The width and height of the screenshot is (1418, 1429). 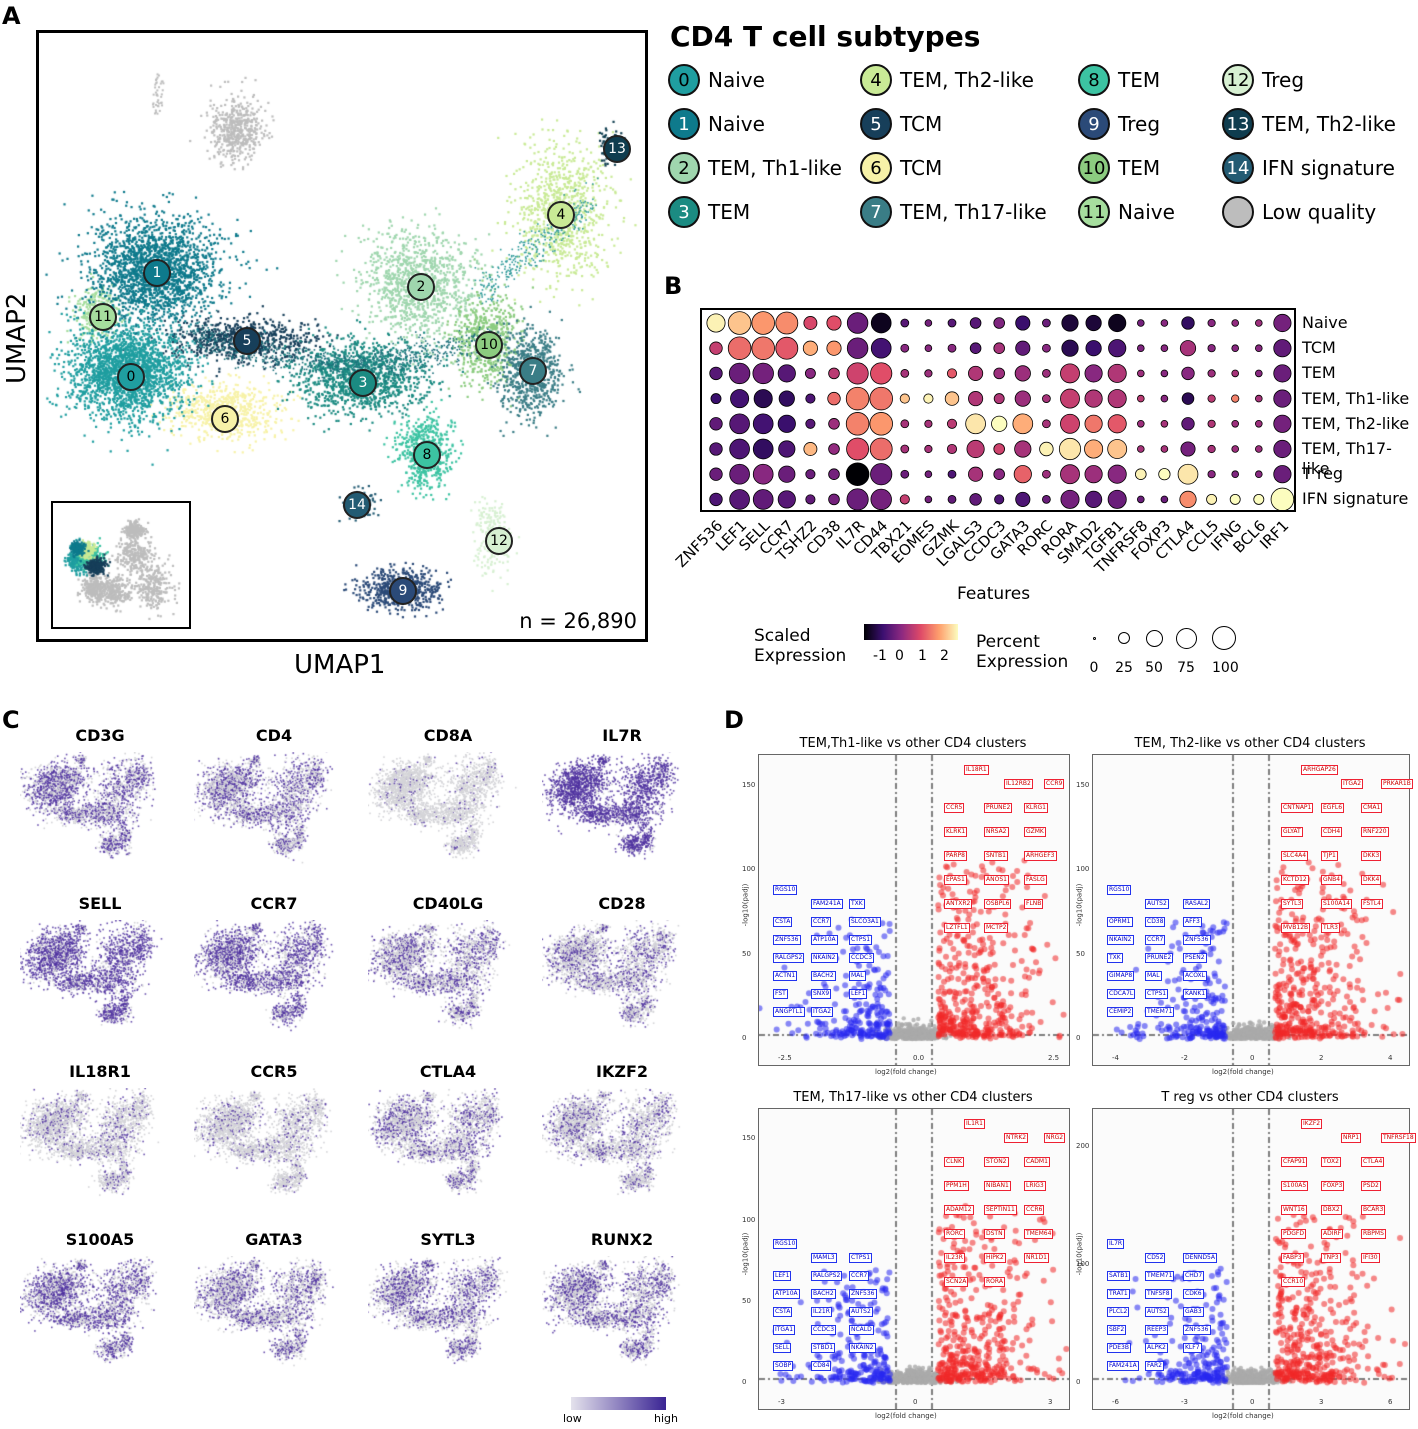 What do you see at coordinates (17, 338) in the screenshot?
I see `umap-ylabel: UMAP2` at bounding box center [17, 338].